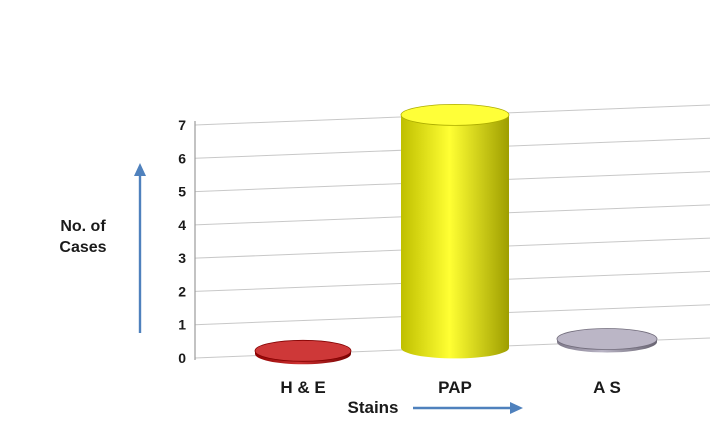  I want to click on category-label: A S, so click(607, 387).